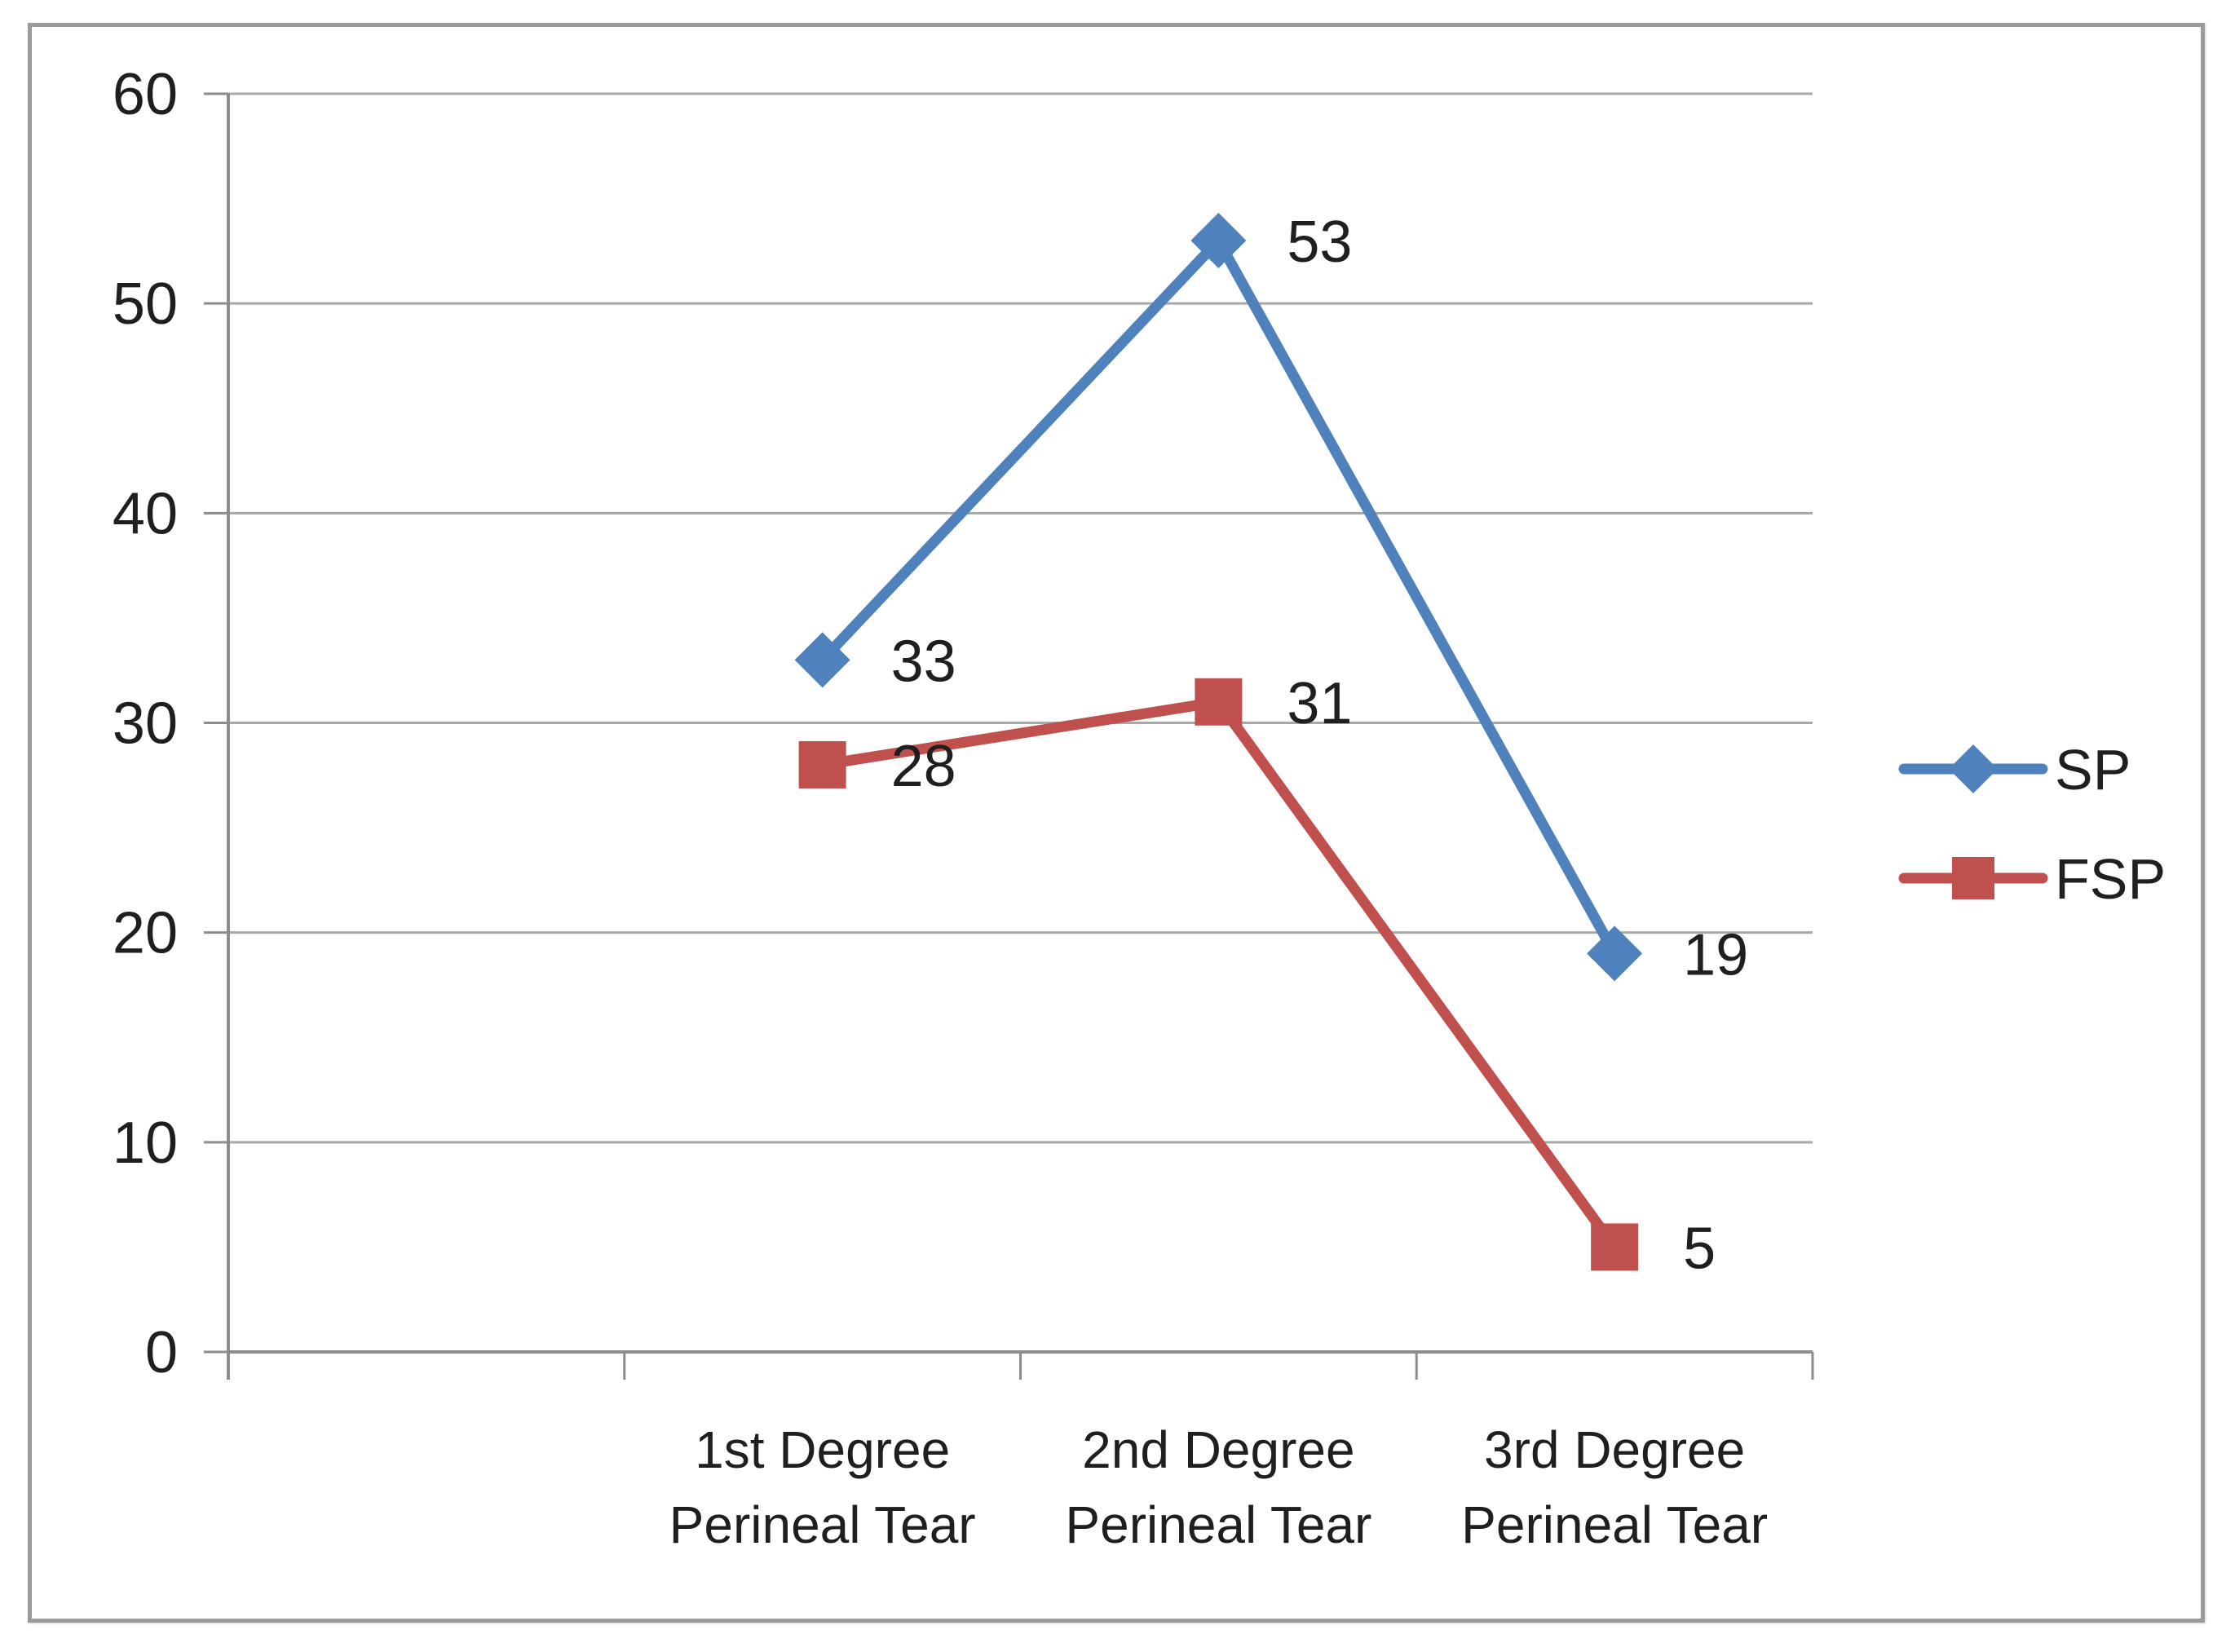 This screenshot has width=2226, height=1652. Describe the element at coordinates (2032, 824) in the screenshot. I see `legend: SP FSP` at that location.